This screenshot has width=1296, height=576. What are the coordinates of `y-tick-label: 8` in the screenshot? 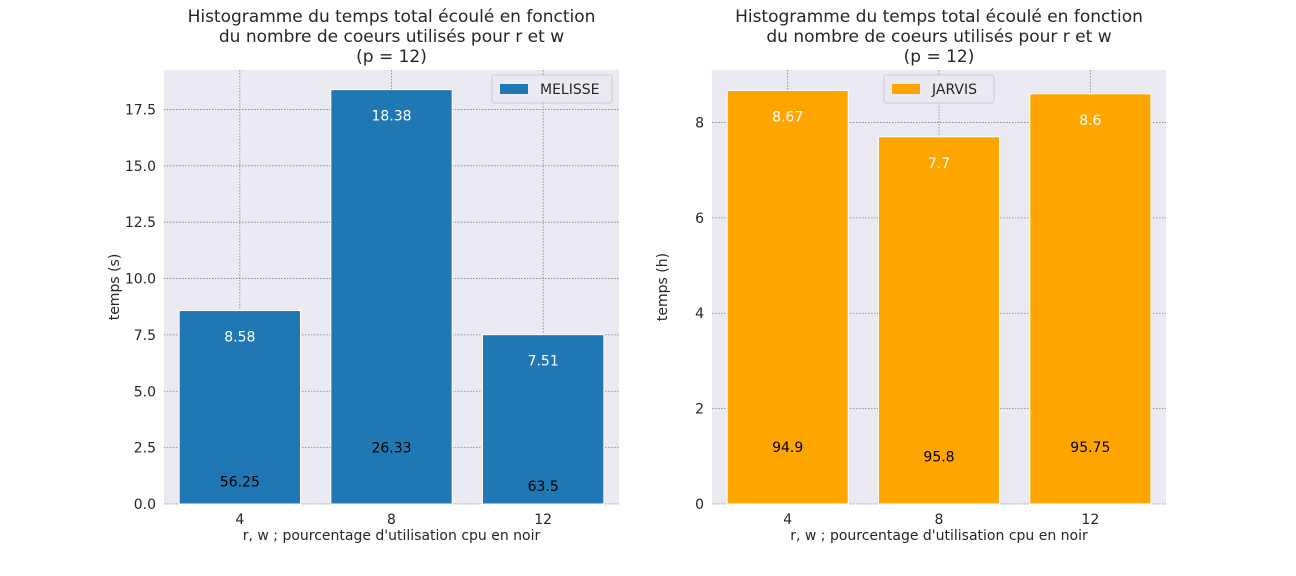 It's located at (699, 123).